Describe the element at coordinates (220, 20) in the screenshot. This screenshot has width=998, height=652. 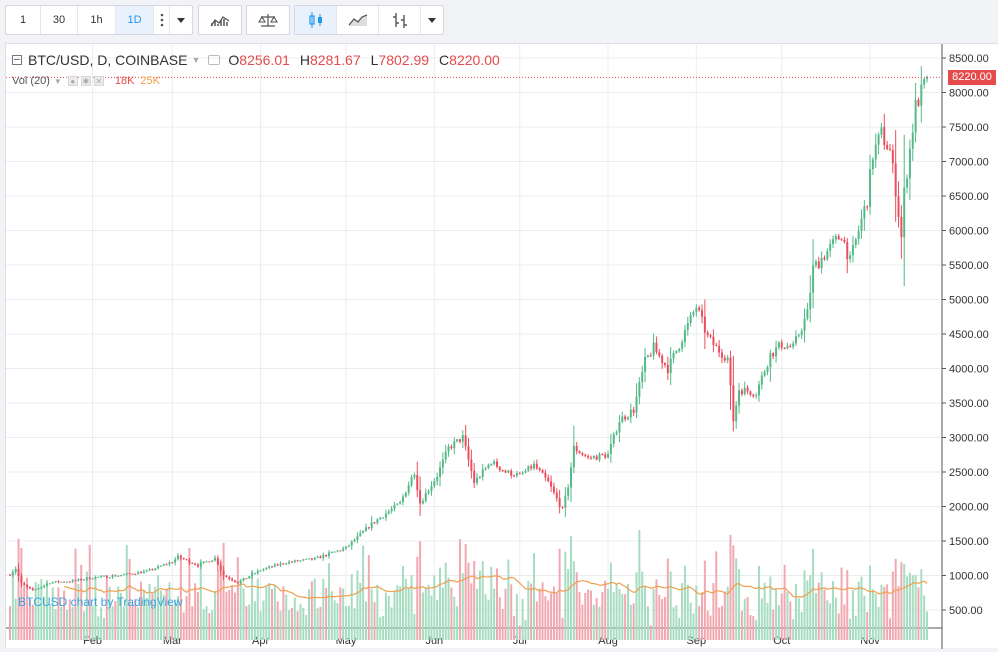
I see `indicators-icon` at that location.